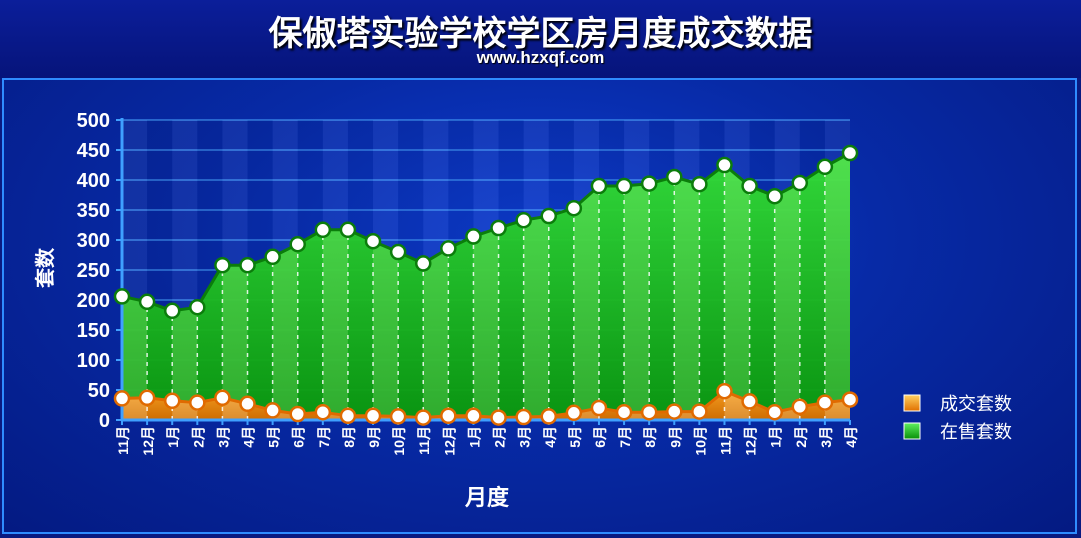 This screenshot has height=538, width=1081. Describe the element at coordinates (93, 361) in the screenshot. I see `y-tick-label-100: 100` at that location.